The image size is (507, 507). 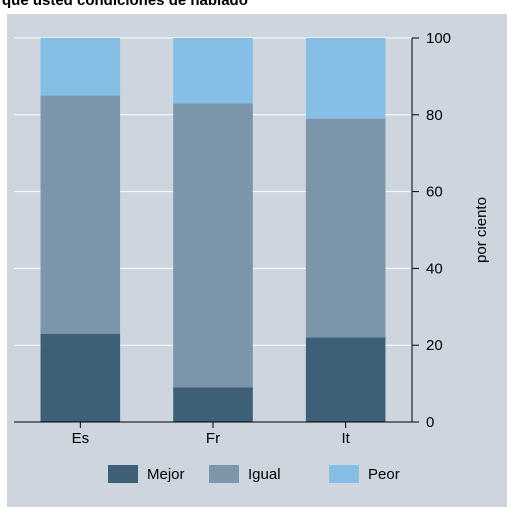 What do you see at coordinates (430, 422) in the screenshot?
I see `y-tick-label: 0` at bounding box center [430, 422].